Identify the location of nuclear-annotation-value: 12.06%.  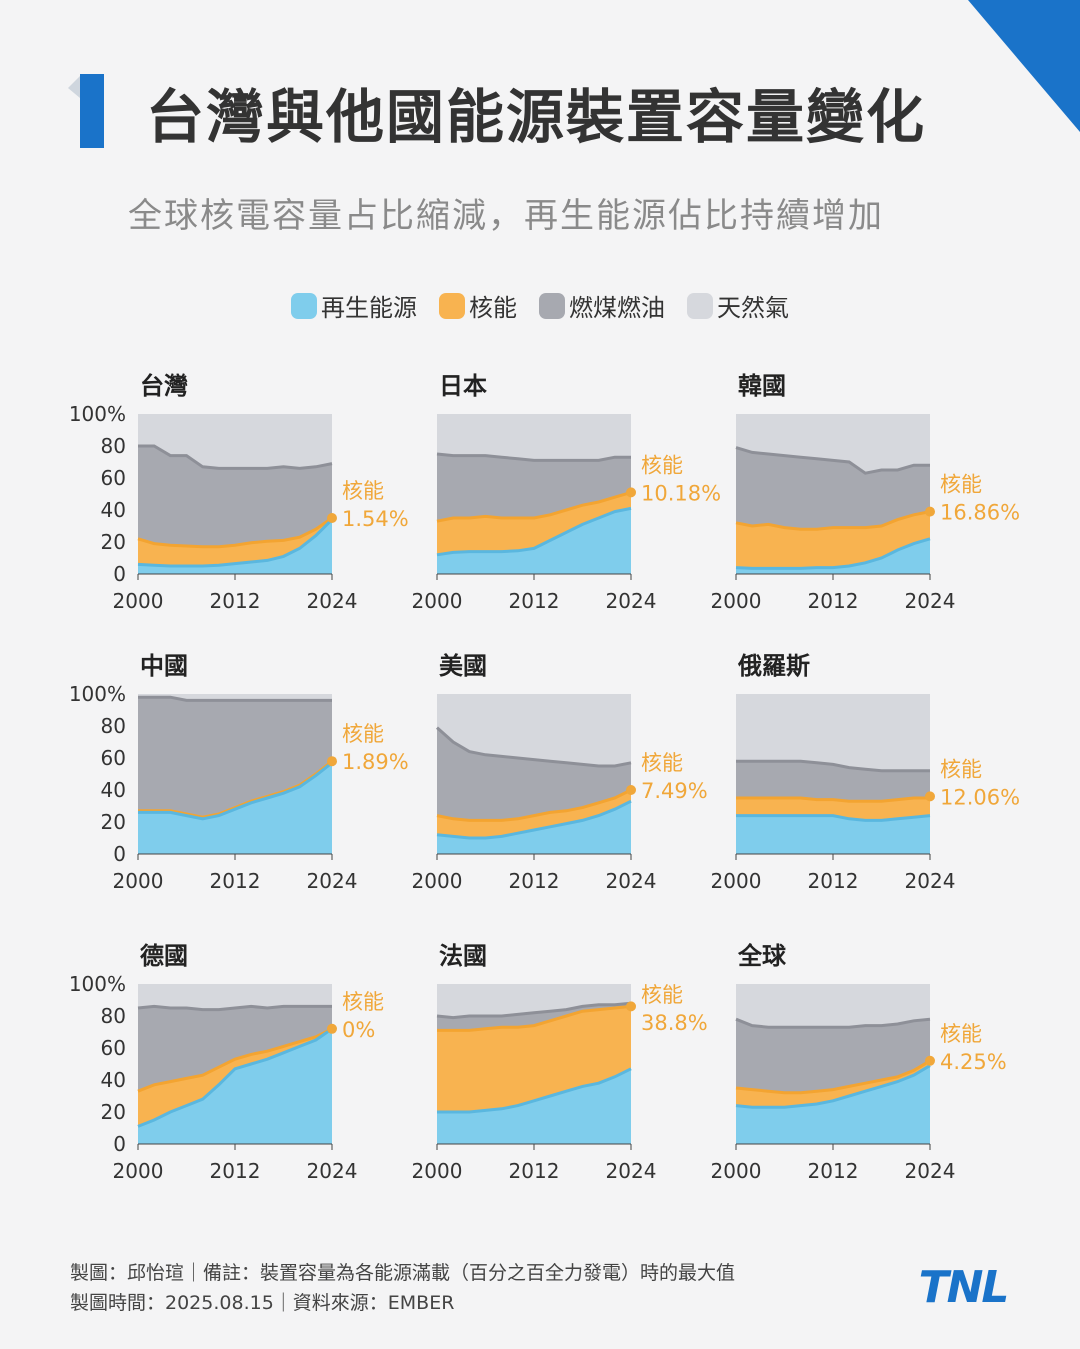
(980, 797).